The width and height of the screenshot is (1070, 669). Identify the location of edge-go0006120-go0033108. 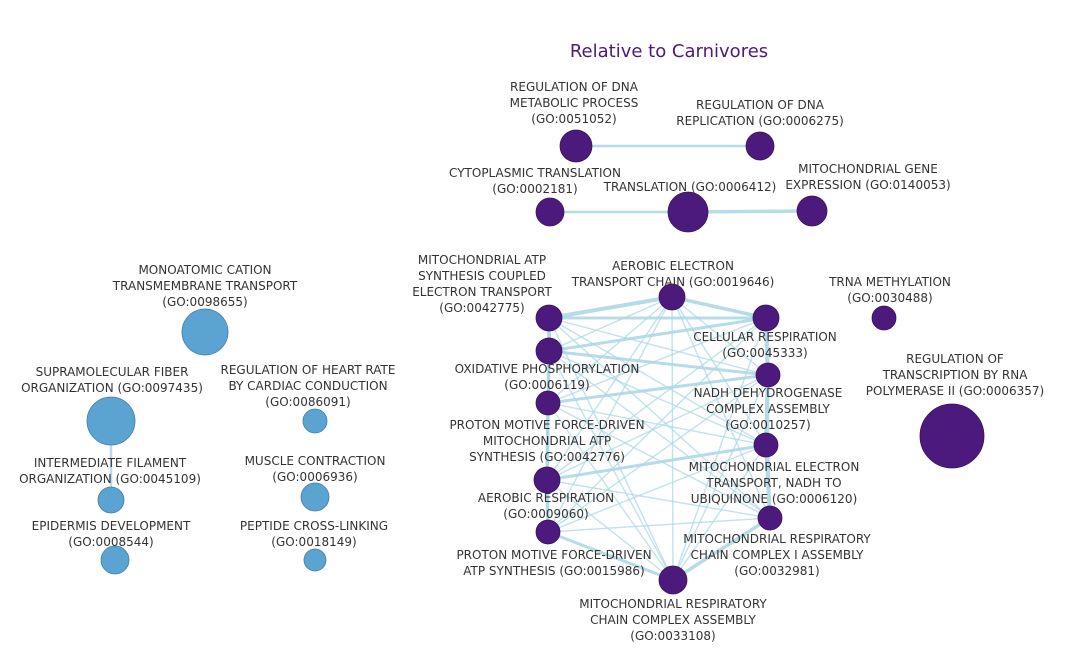
(719, 512).